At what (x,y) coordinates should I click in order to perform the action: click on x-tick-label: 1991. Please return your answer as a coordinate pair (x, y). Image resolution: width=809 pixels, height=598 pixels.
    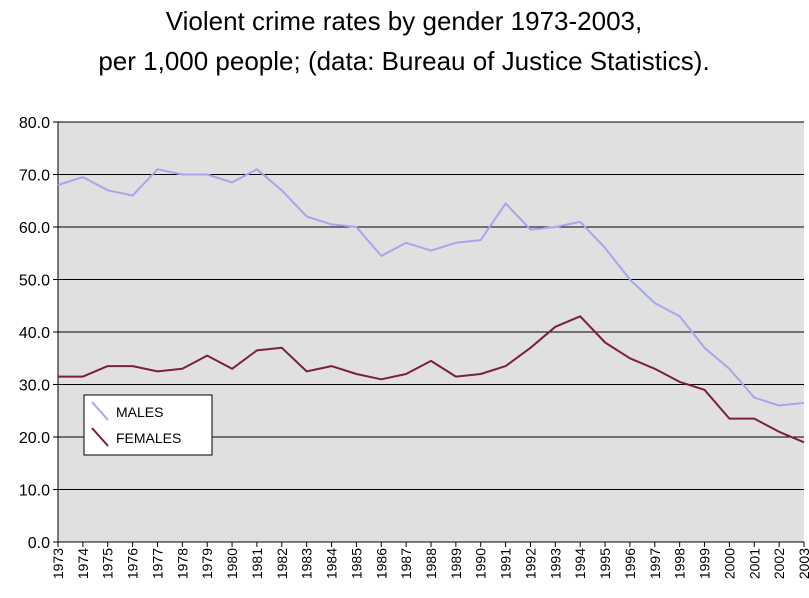
    Looking at the image, I should click on (506, 563).